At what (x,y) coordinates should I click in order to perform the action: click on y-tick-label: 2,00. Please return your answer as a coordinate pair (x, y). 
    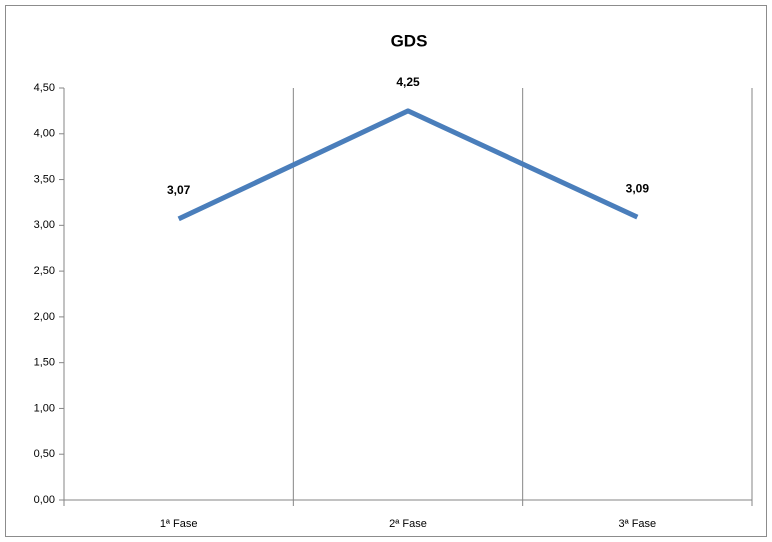
    Looking at the image, I should click on (44, 317).